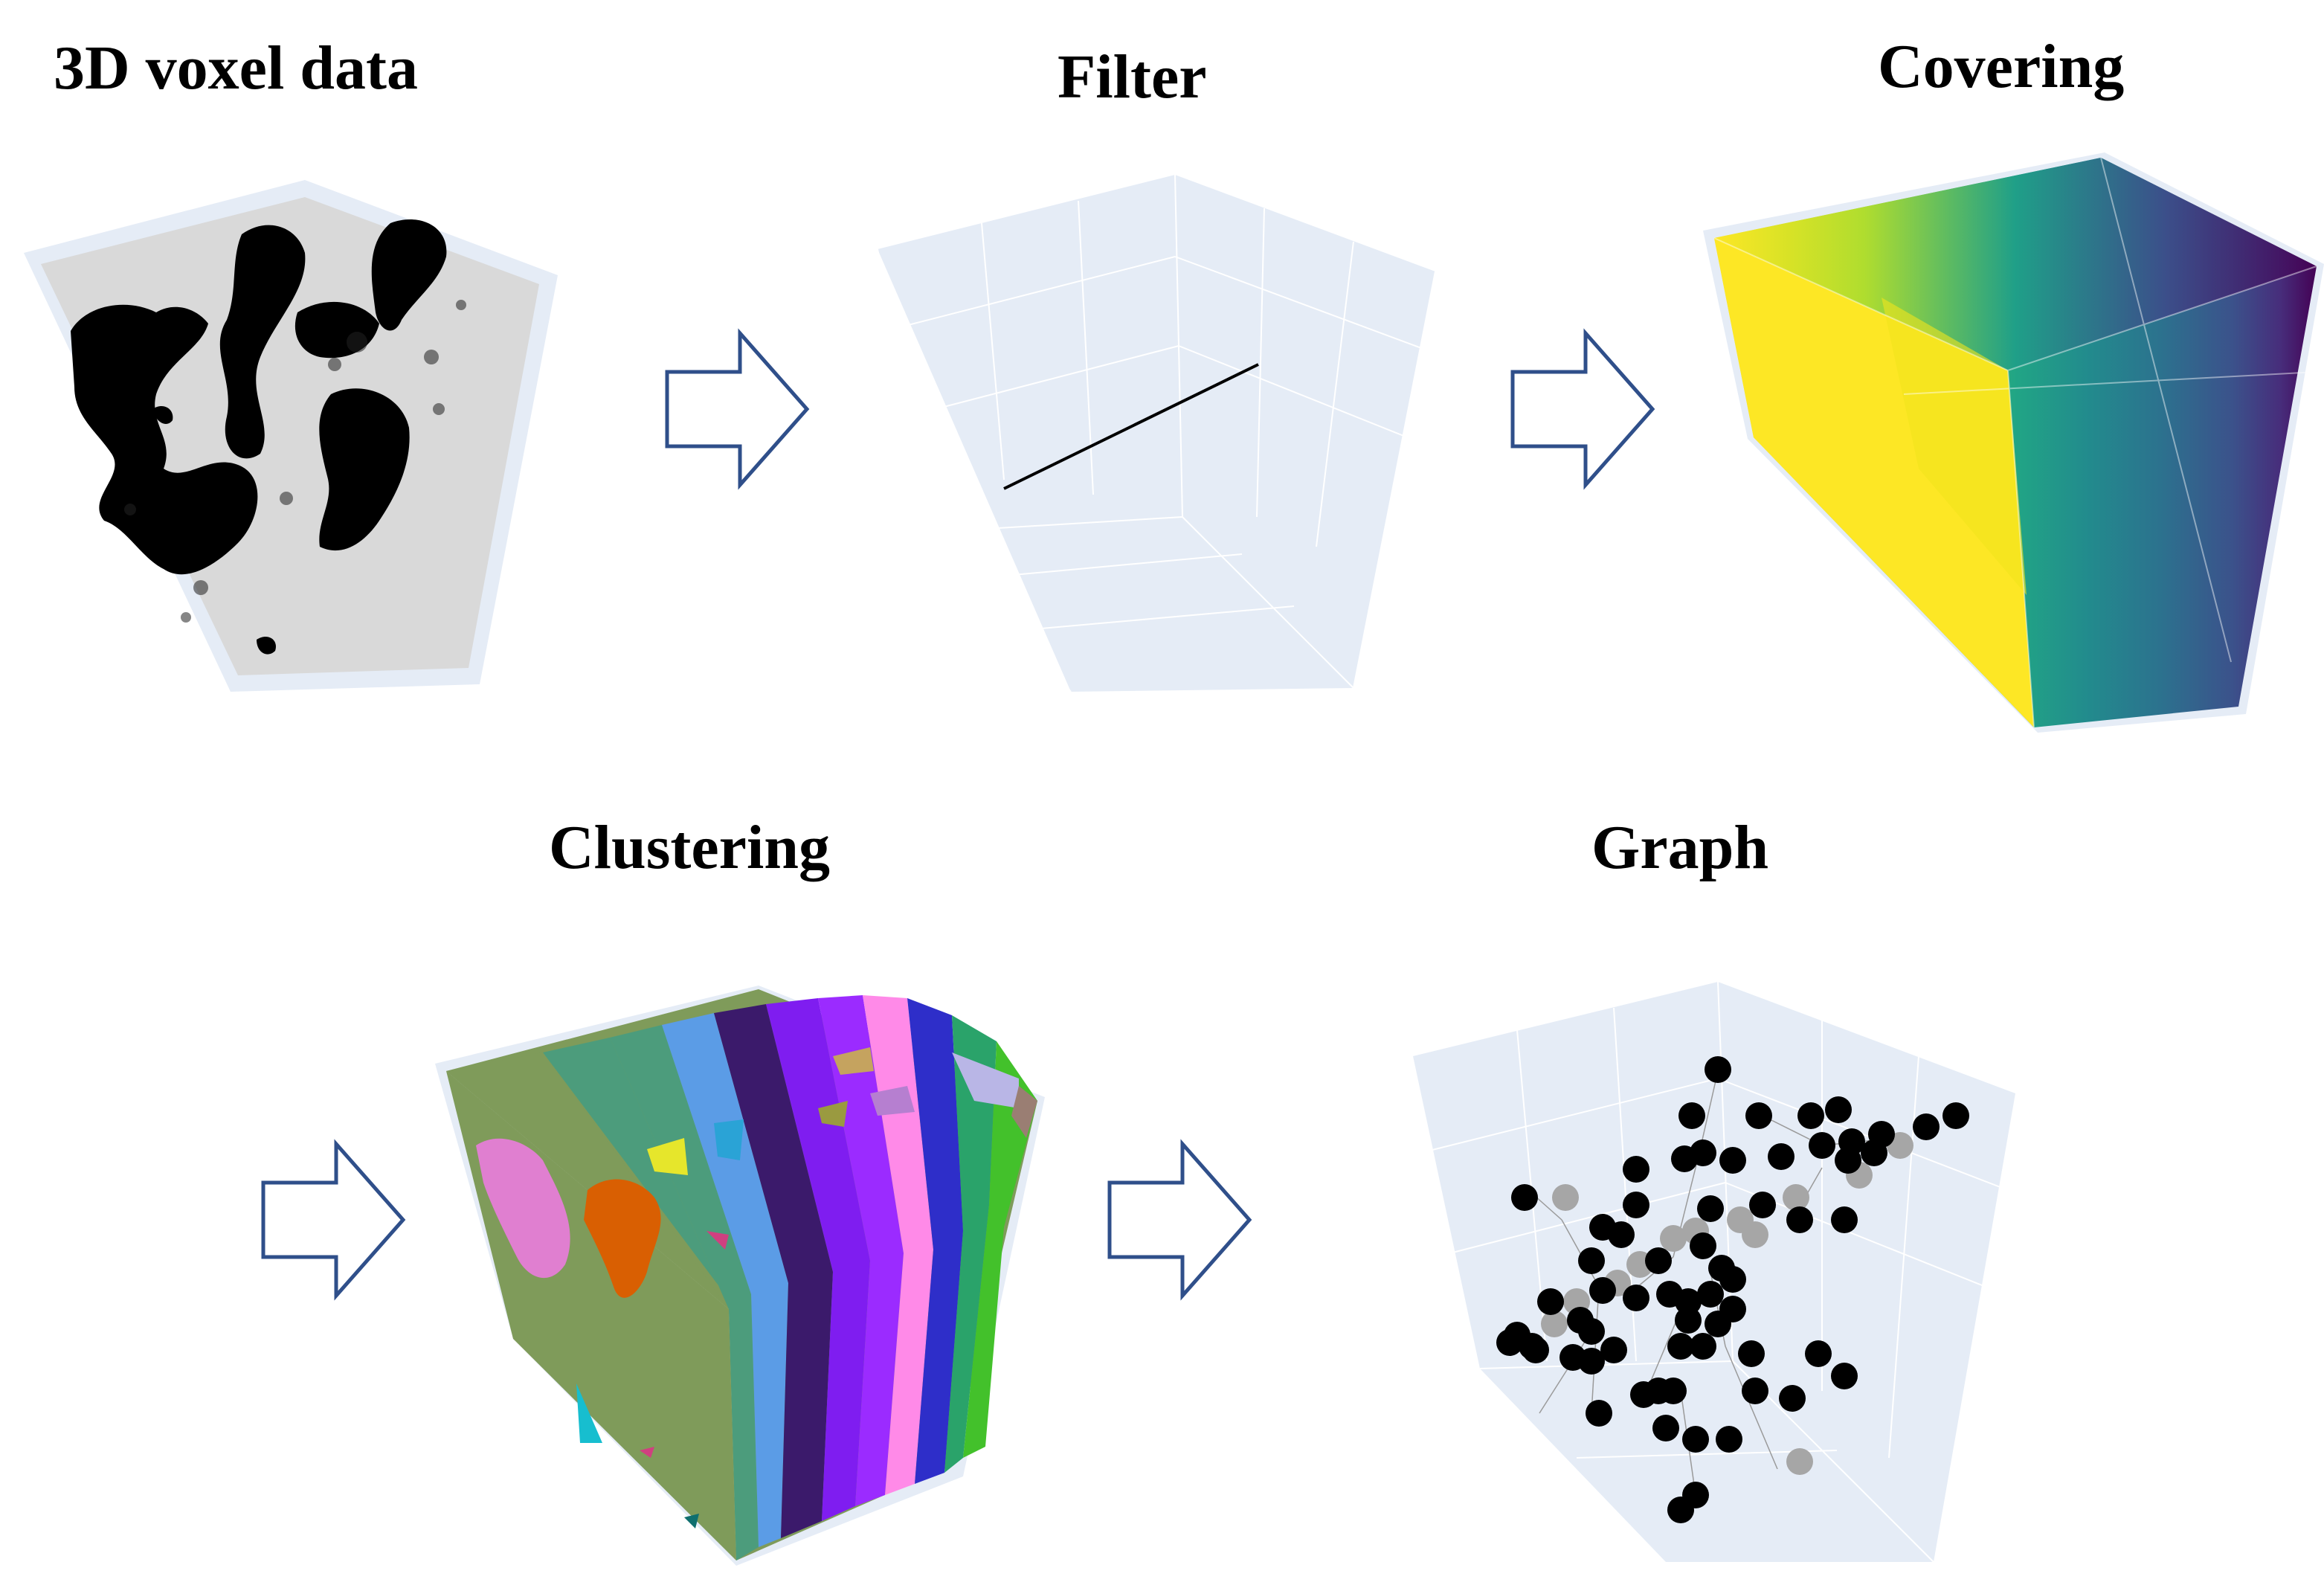 This screenshot has width=2324, height=1588. Describe the element at coordinates (622, 1238) in the screenshot. I see `cluster-blob-orange` at that location.